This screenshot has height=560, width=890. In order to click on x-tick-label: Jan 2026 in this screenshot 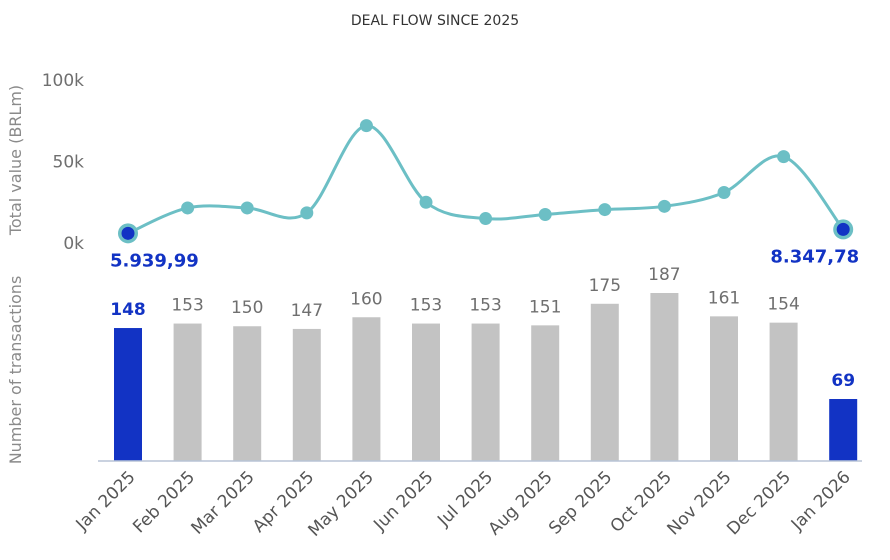, I will do `click(821, 501)`.